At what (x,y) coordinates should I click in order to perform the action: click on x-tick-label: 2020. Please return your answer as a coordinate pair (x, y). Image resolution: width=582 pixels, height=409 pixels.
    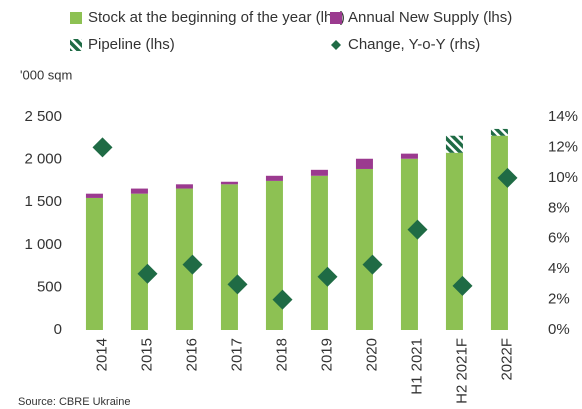
    Looking at the image, I should click on (371, 354).